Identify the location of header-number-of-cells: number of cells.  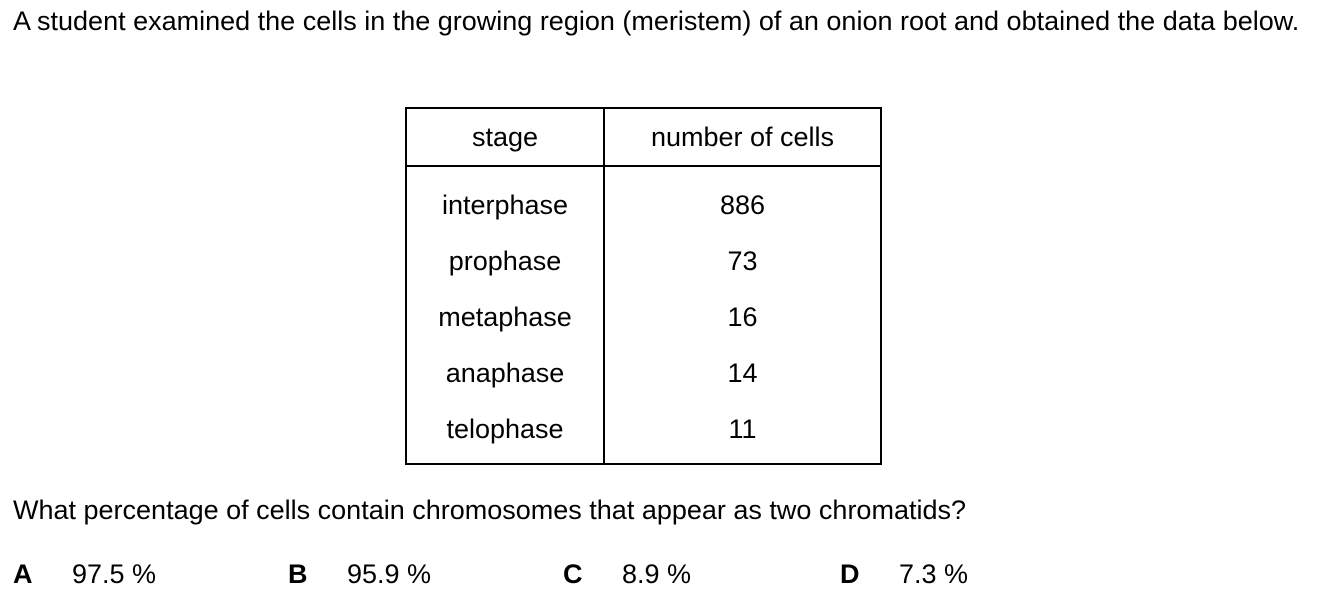
(742, 137).